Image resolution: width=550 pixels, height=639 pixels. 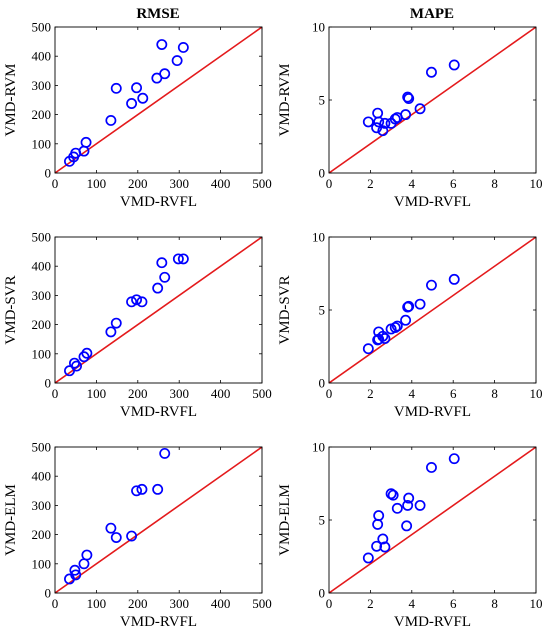 What do you see at coordinates (536, 393) in the screenshot?
I see `x-tick-label: 10` at bounding box center [536, 393].